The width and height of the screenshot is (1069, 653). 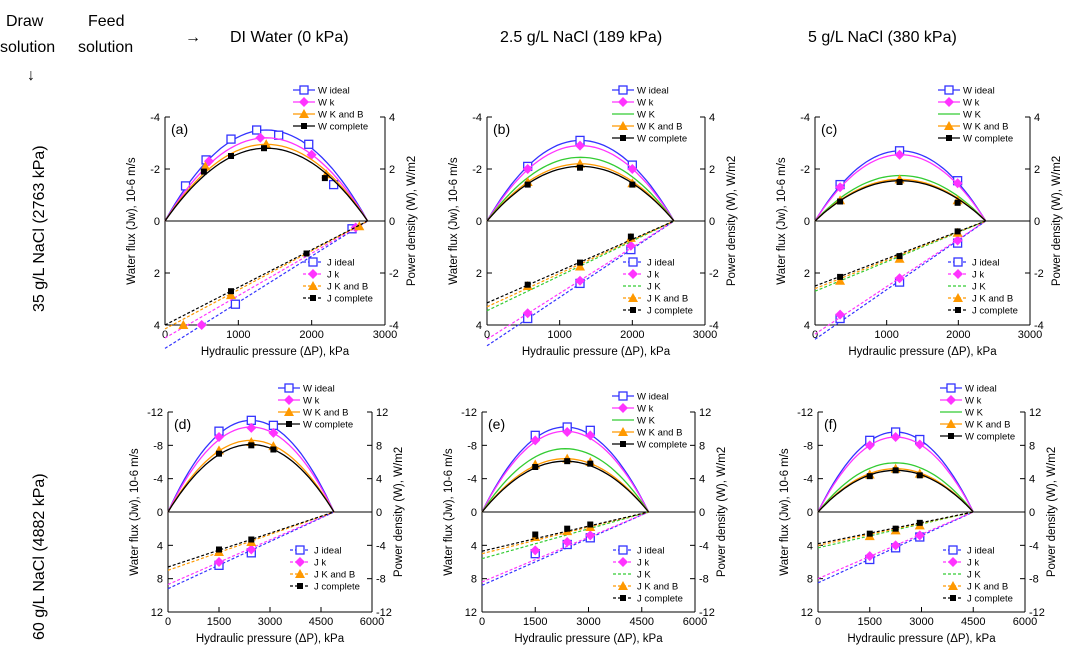 I want to click on x-tick-label: 0, so click(x=168, y=622).